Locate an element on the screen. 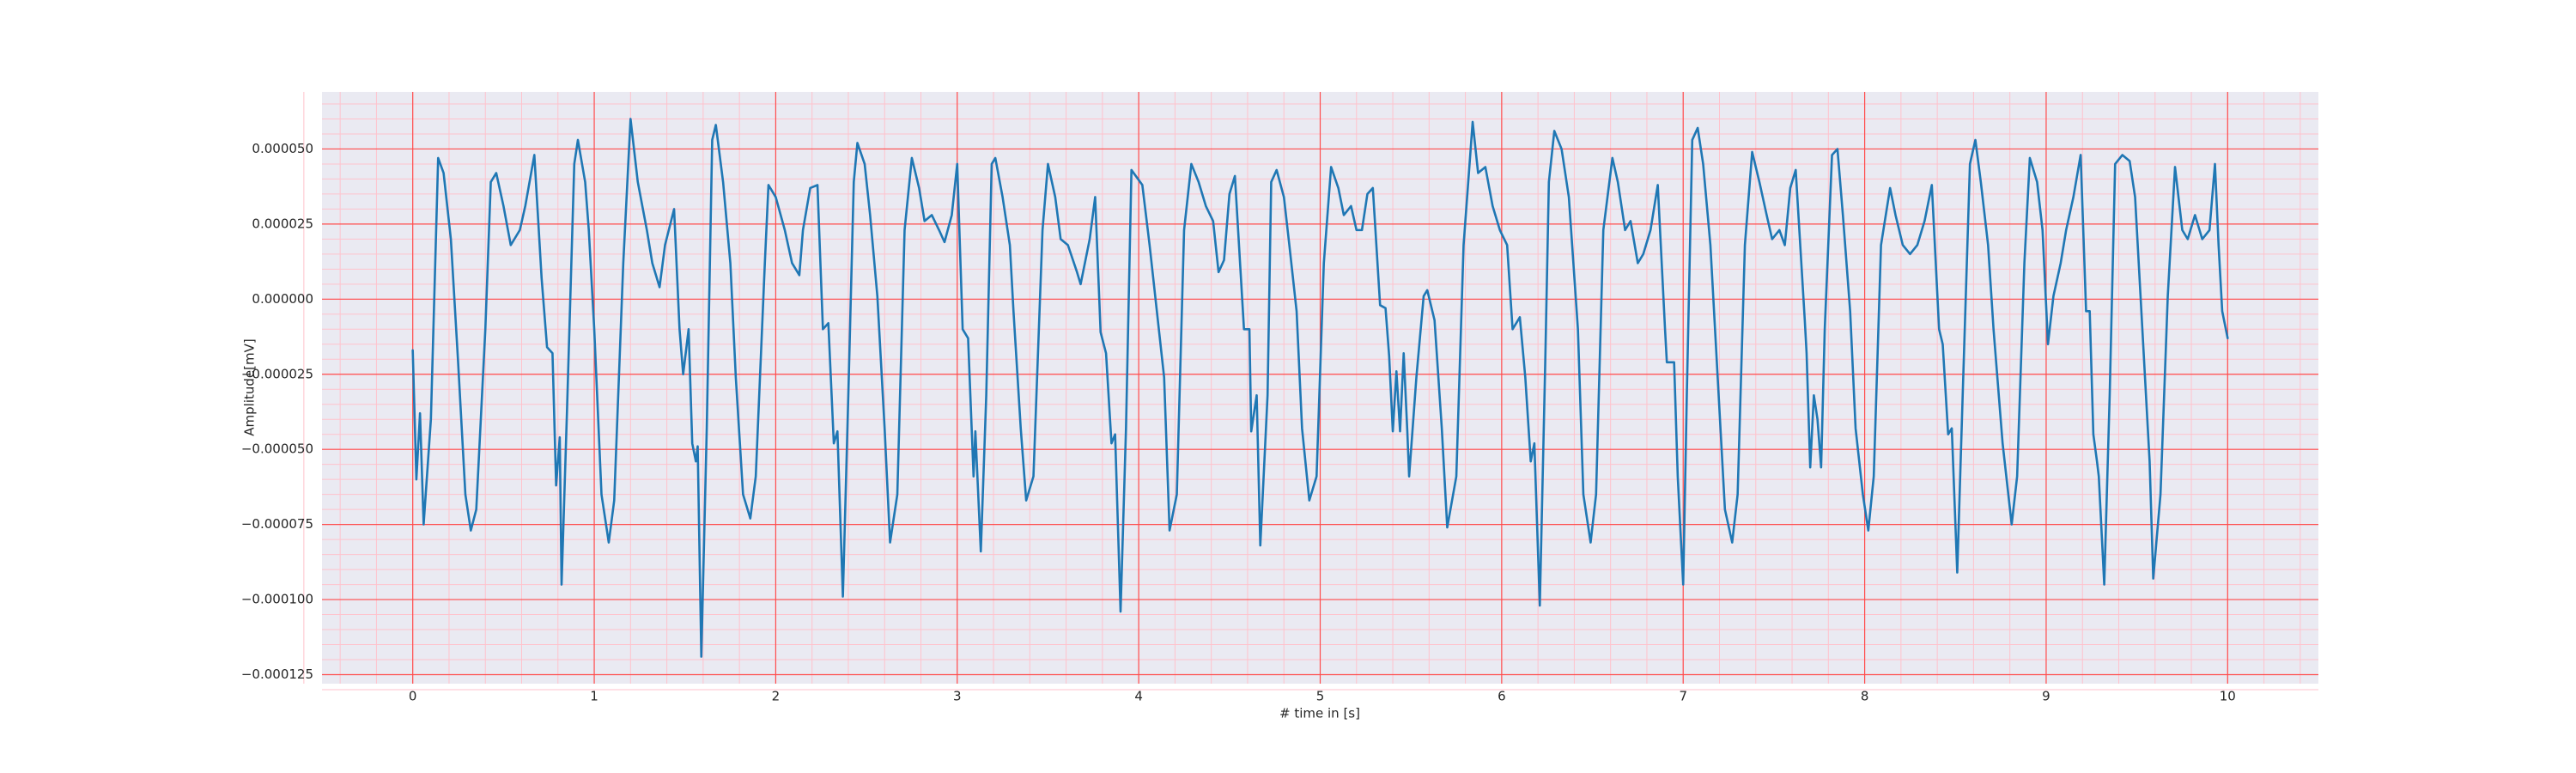 Image resolution: width=2576 pixels, height=773 pixels. y-tick-label: −0.000025 is located at coordinates (277, 373).